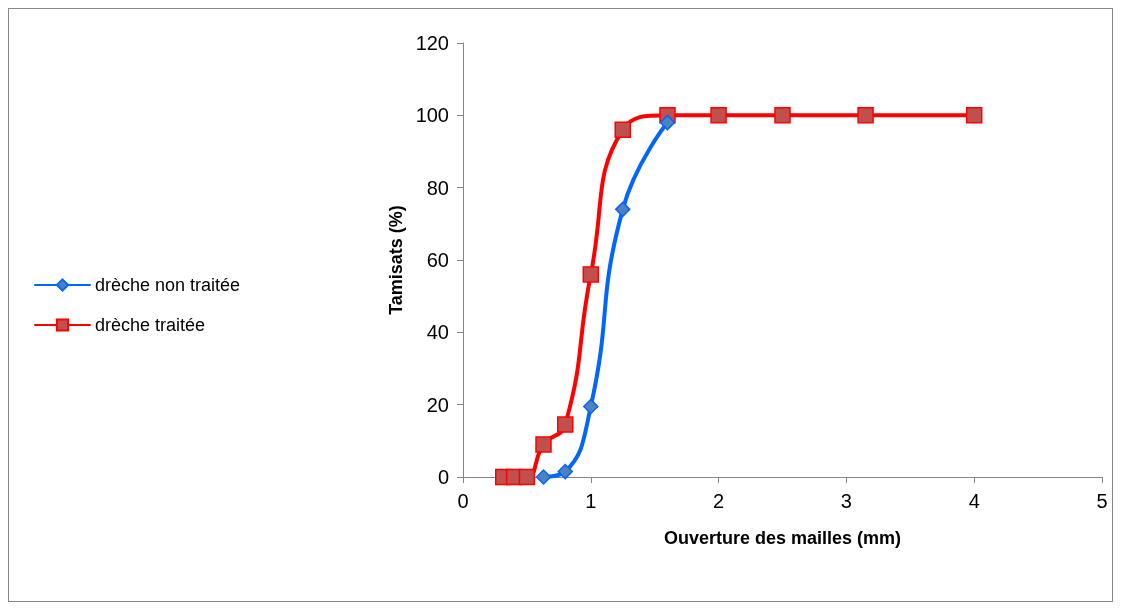  I want to click on x-tick-label: 3, so click(846, 501).